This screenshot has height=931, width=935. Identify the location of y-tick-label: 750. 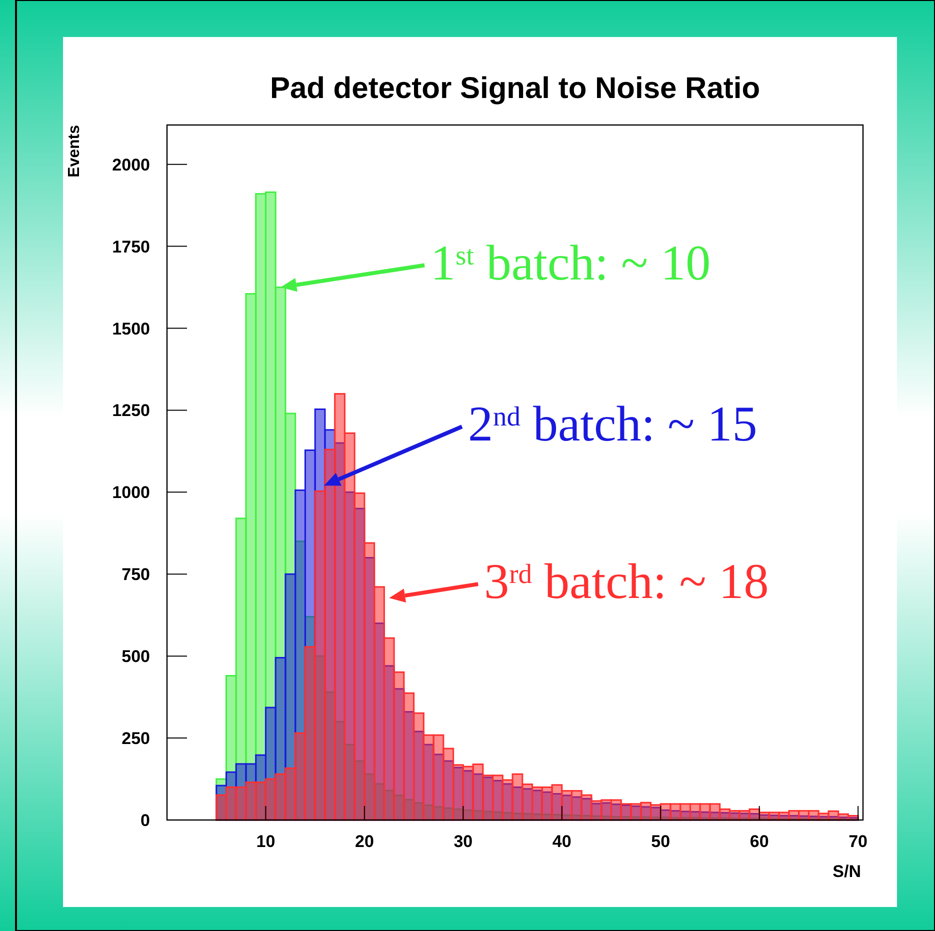
(136, 574).